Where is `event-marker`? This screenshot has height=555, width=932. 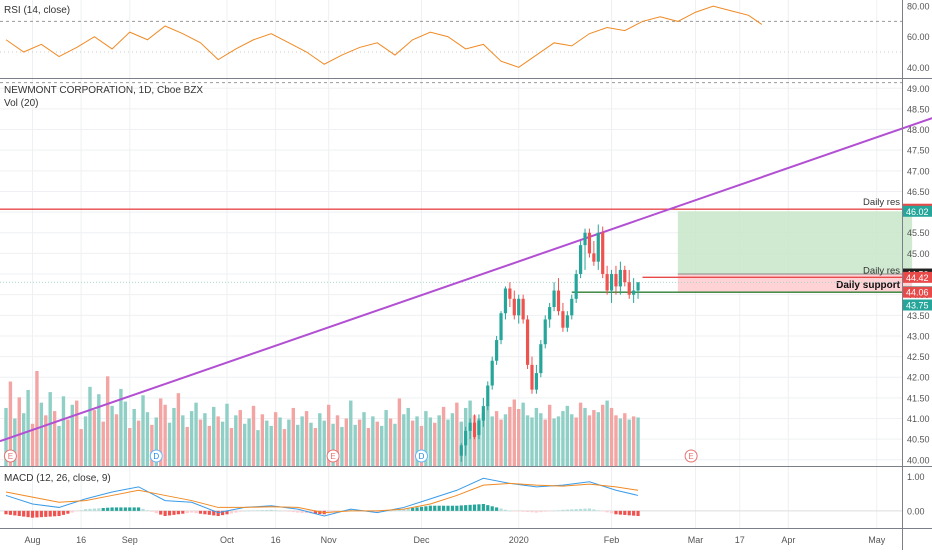 event-marker is located at coordinates (333, 456).